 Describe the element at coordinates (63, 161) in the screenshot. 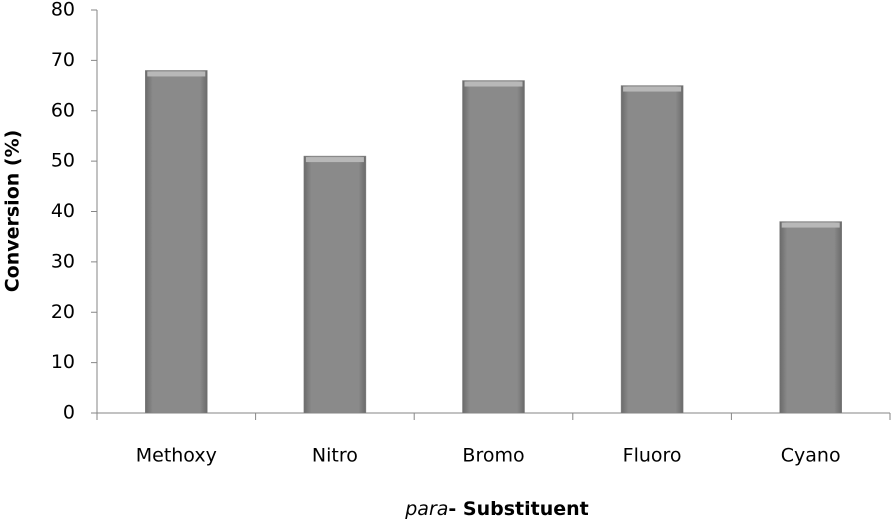

I see `y-tick-label: 50` at that location.